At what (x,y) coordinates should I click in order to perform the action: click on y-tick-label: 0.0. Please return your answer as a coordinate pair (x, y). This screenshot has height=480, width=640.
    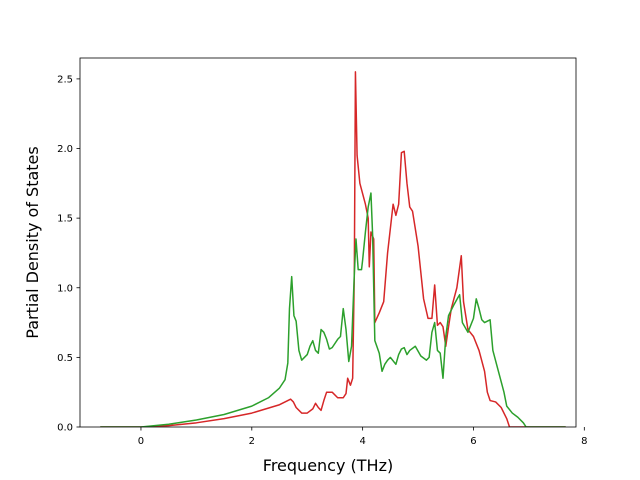
    Looking at the image, I should click on (65, 428).